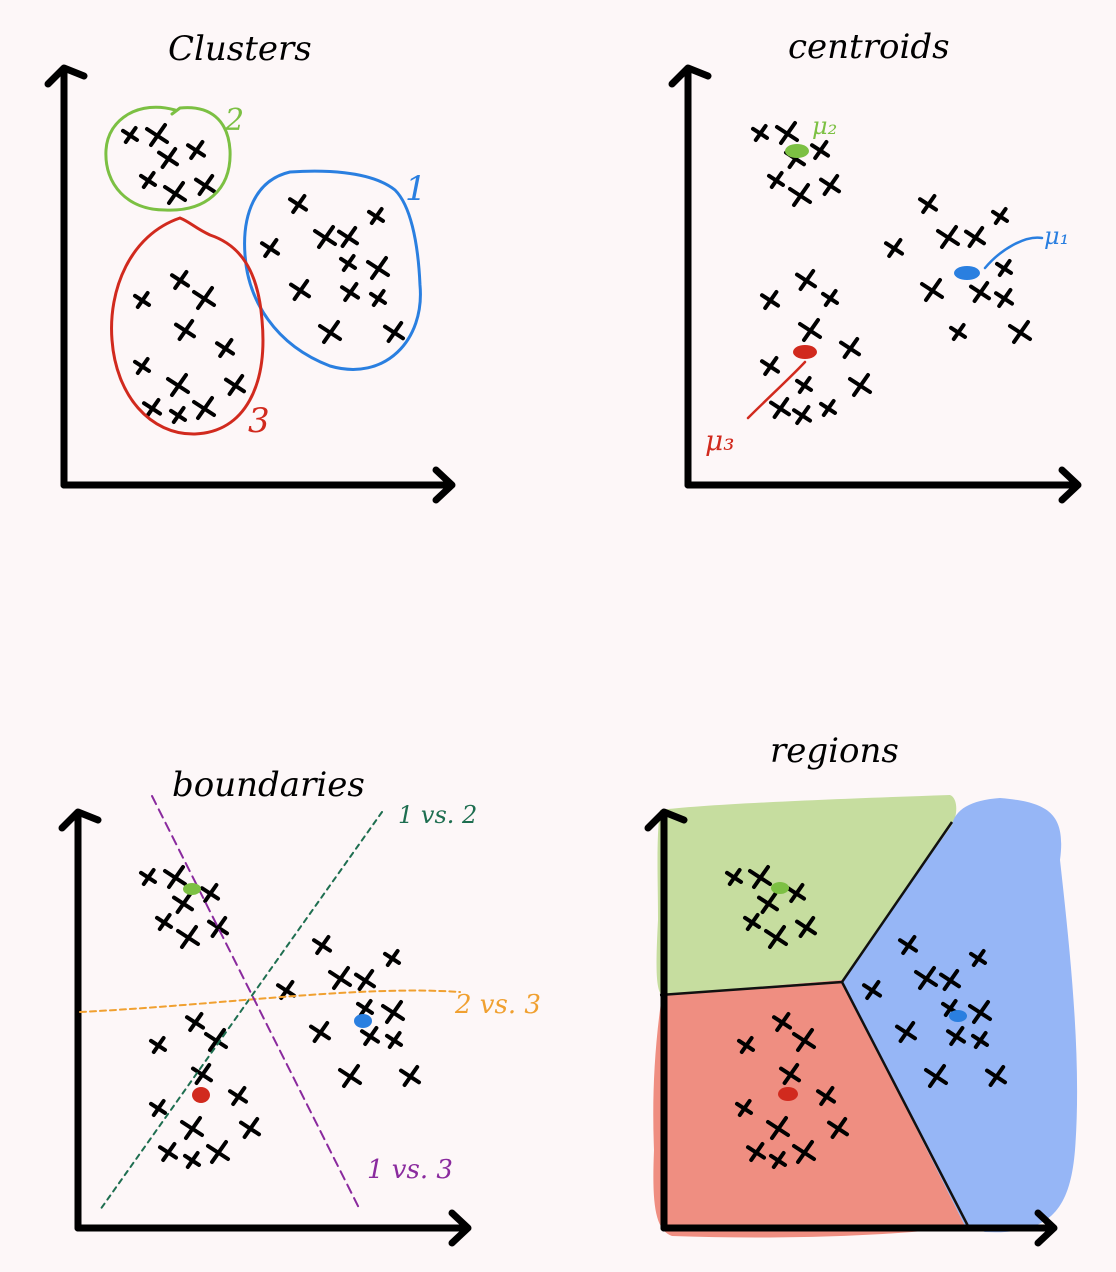  What do you see at coordinates (416, 189) in the screenshot?
I see `cluster-1-label: 1` at bounding box center [416, 189].